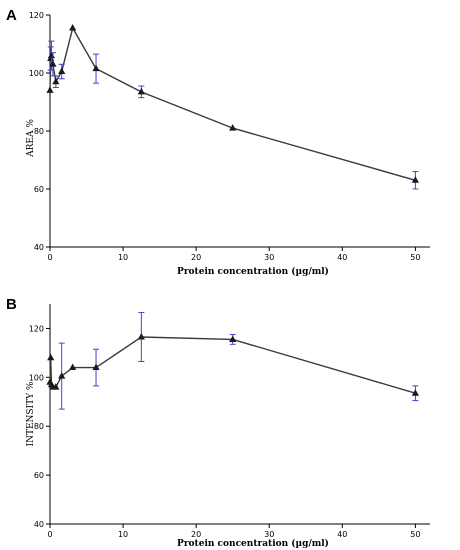  Describe the element at coordinates (253, 543) in the screenshot. I see `x-axis-label-b: Protein concentration (µg/ml)` at that location.